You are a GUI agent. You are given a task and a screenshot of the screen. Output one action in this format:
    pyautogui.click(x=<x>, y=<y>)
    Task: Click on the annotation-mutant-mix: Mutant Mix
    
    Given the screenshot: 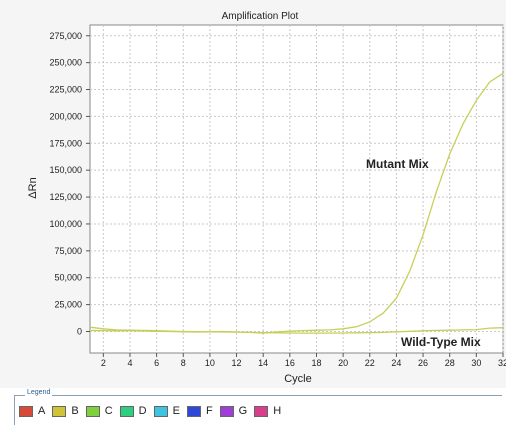 What is the action you would take?
    pyautogui.click(x=397, y=164)
    